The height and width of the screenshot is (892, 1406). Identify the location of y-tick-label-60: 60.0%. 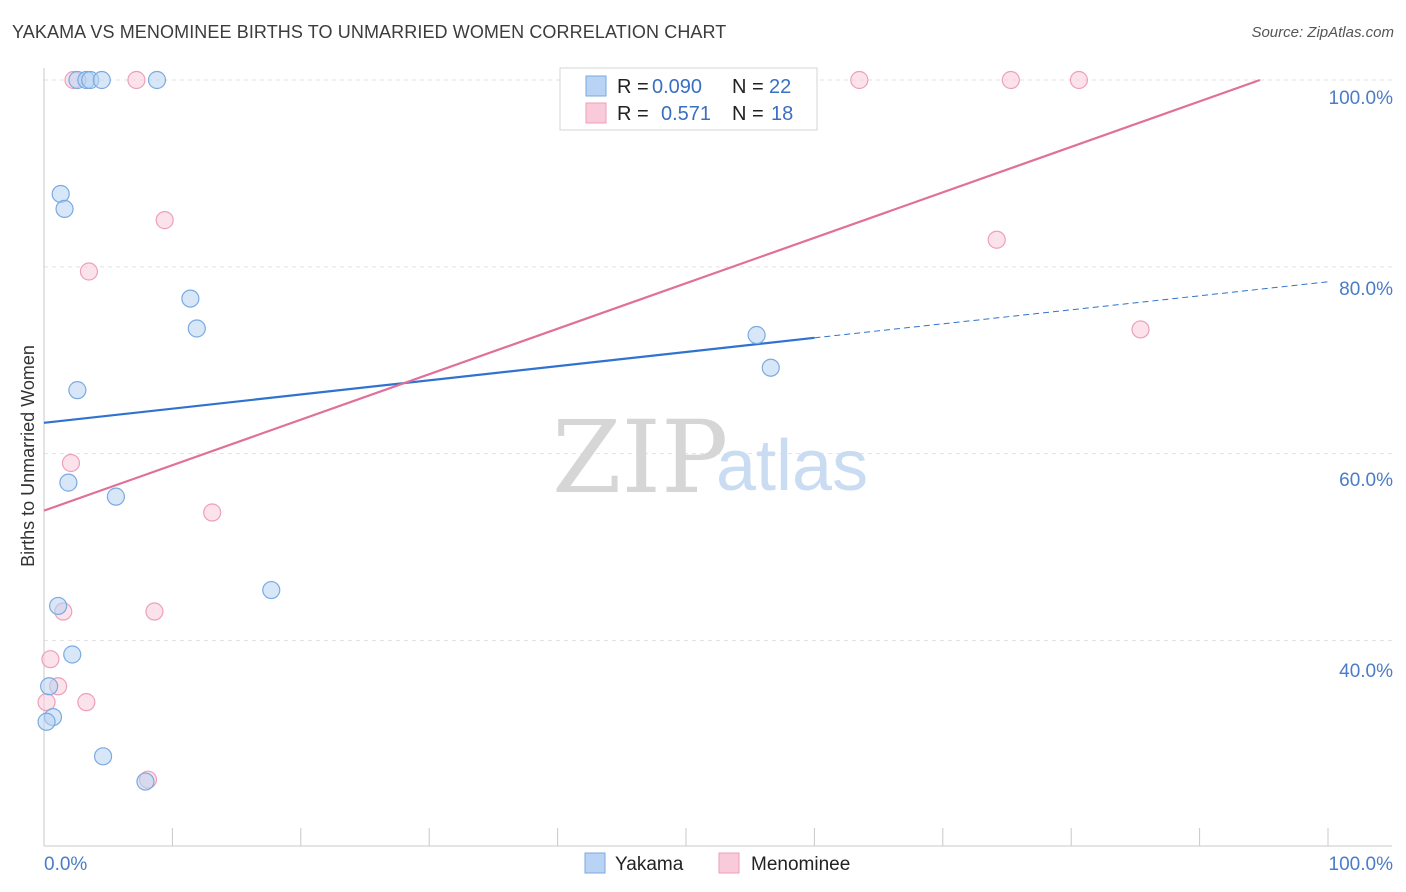
(1366, 480).